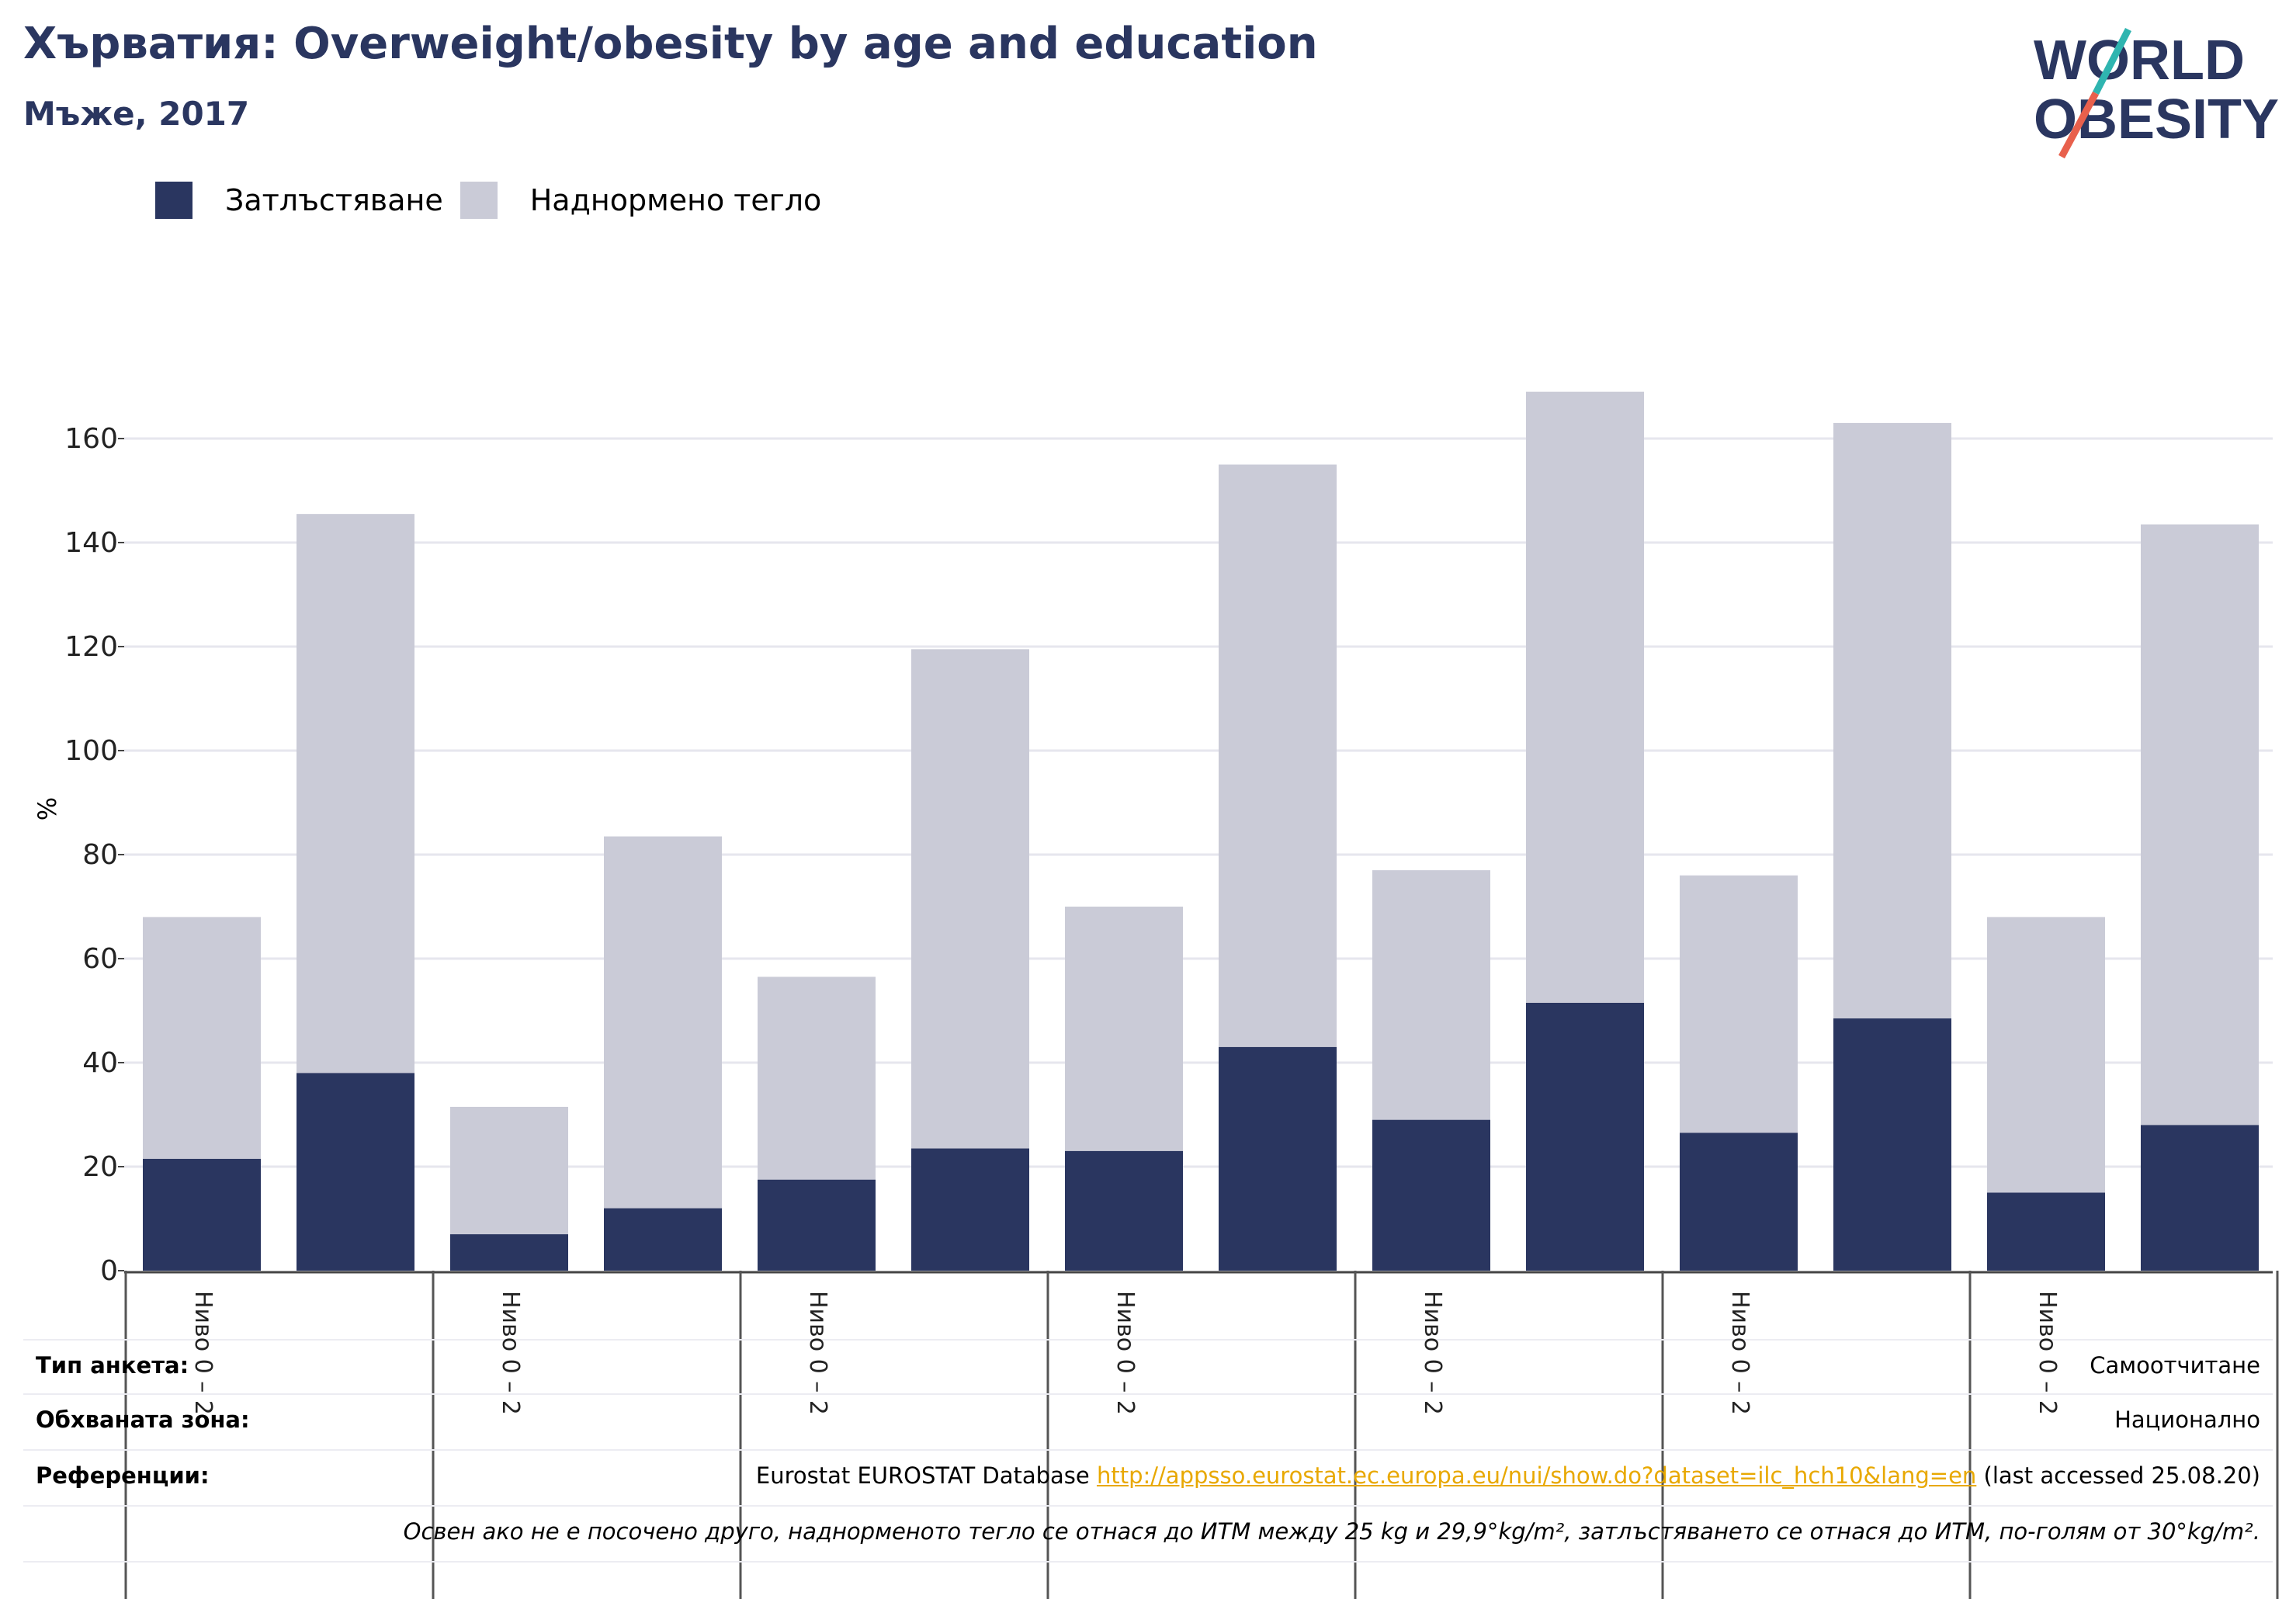  What do you see at coordinates (123, 1475) in the screenshot?
I see `references-label: Референции:` at bounding box center [123, 1475].